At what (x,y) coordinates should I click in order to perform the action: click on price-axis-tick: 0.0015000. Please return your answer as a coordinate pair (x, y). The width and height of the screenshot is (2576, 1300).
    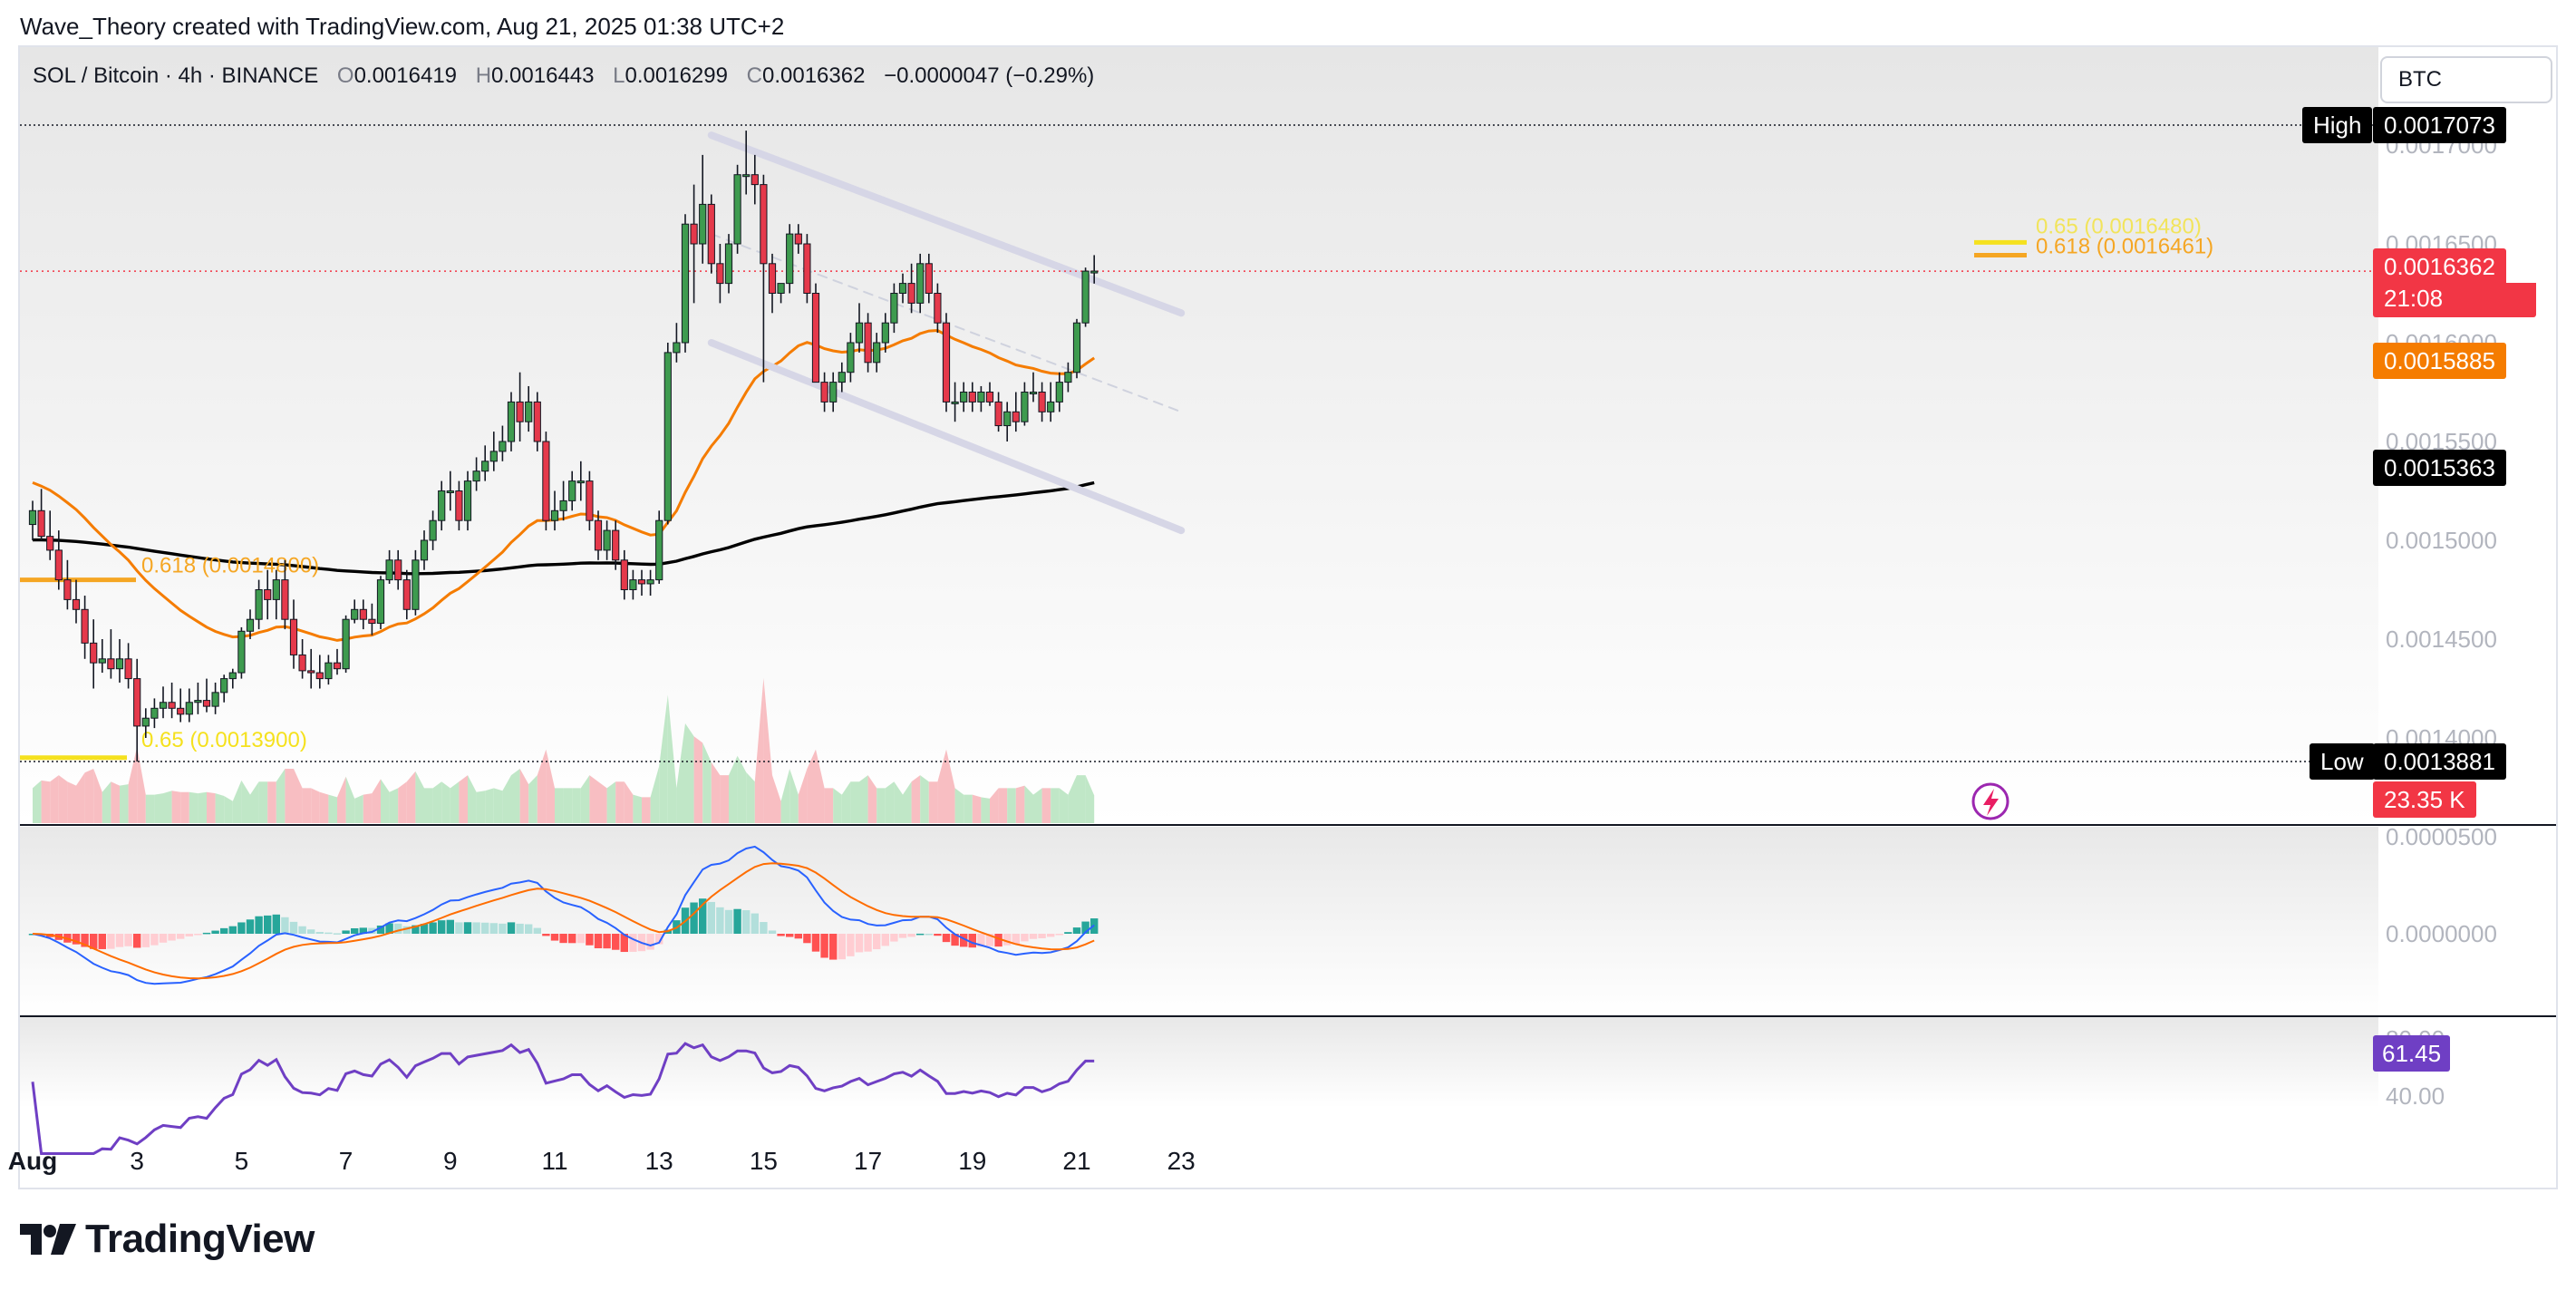
    Looking at the image, I should click on (2441, 540).